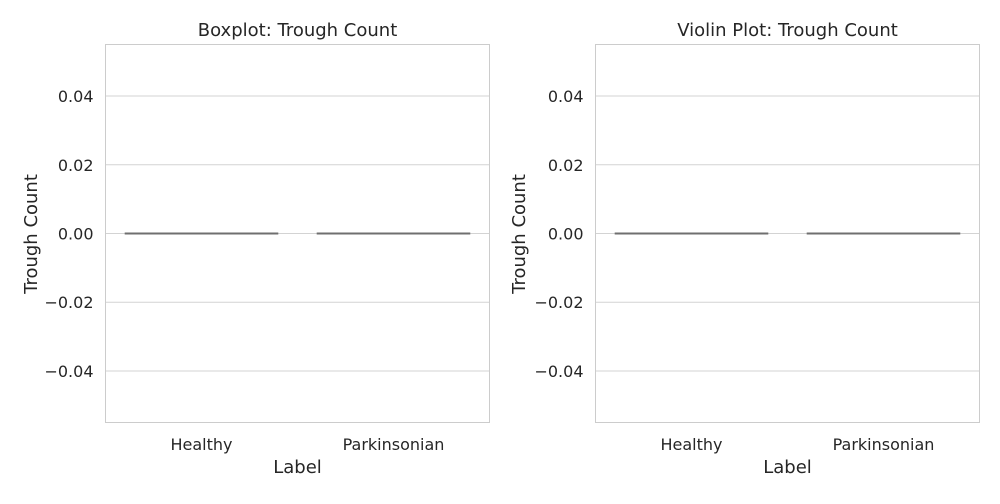 Image resolution: width=1000 pixels, height=504 pixels. I want to click on violin-y-axis-label: Trough Count, so click(519, 234).